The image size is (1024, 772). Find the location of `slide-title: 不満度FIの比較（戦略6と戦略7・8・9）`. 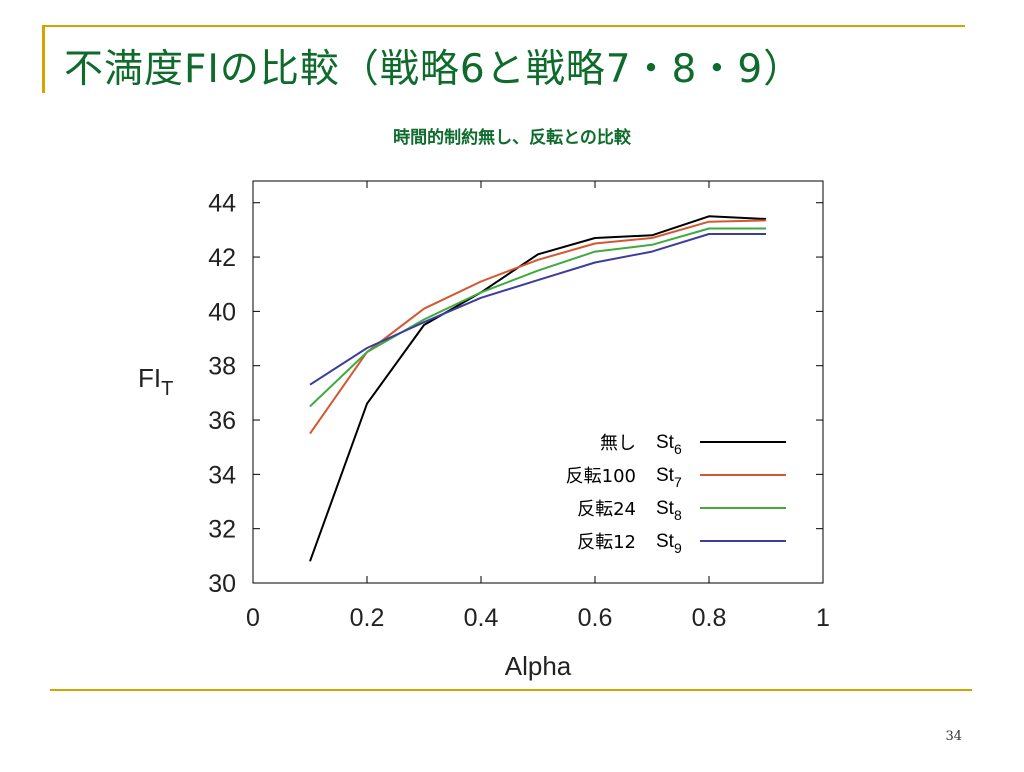

slide-title: 不満度FIの比較（戦略6と戦略7・8・9） is located at coordinates (434, 69).